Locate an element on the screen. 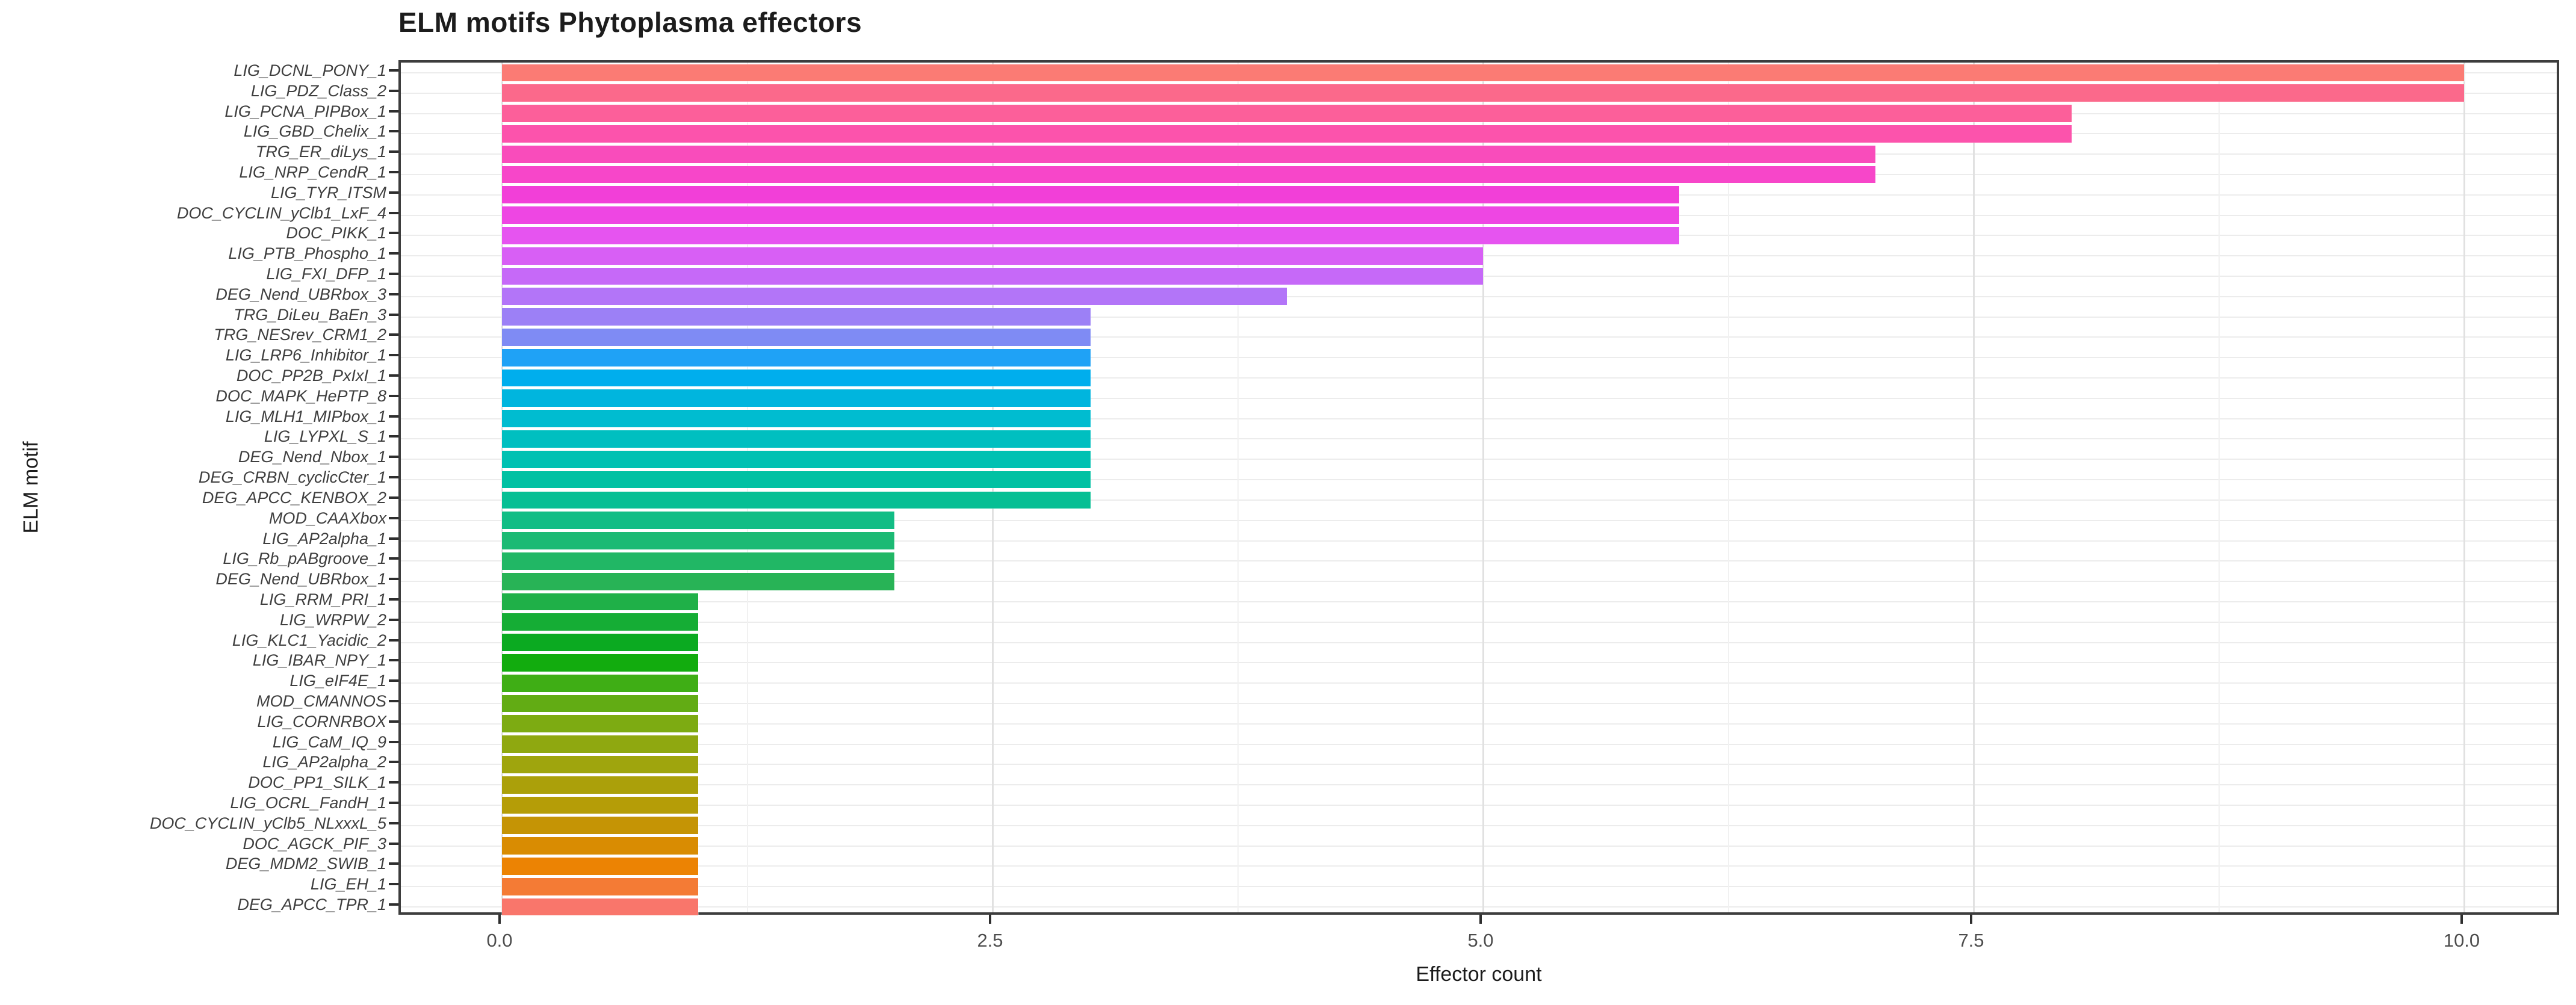 This screenshot has width=2576, height=1005. y-tick-label: TRG_ER_diLys_1 is located at coordinates (320, 152).